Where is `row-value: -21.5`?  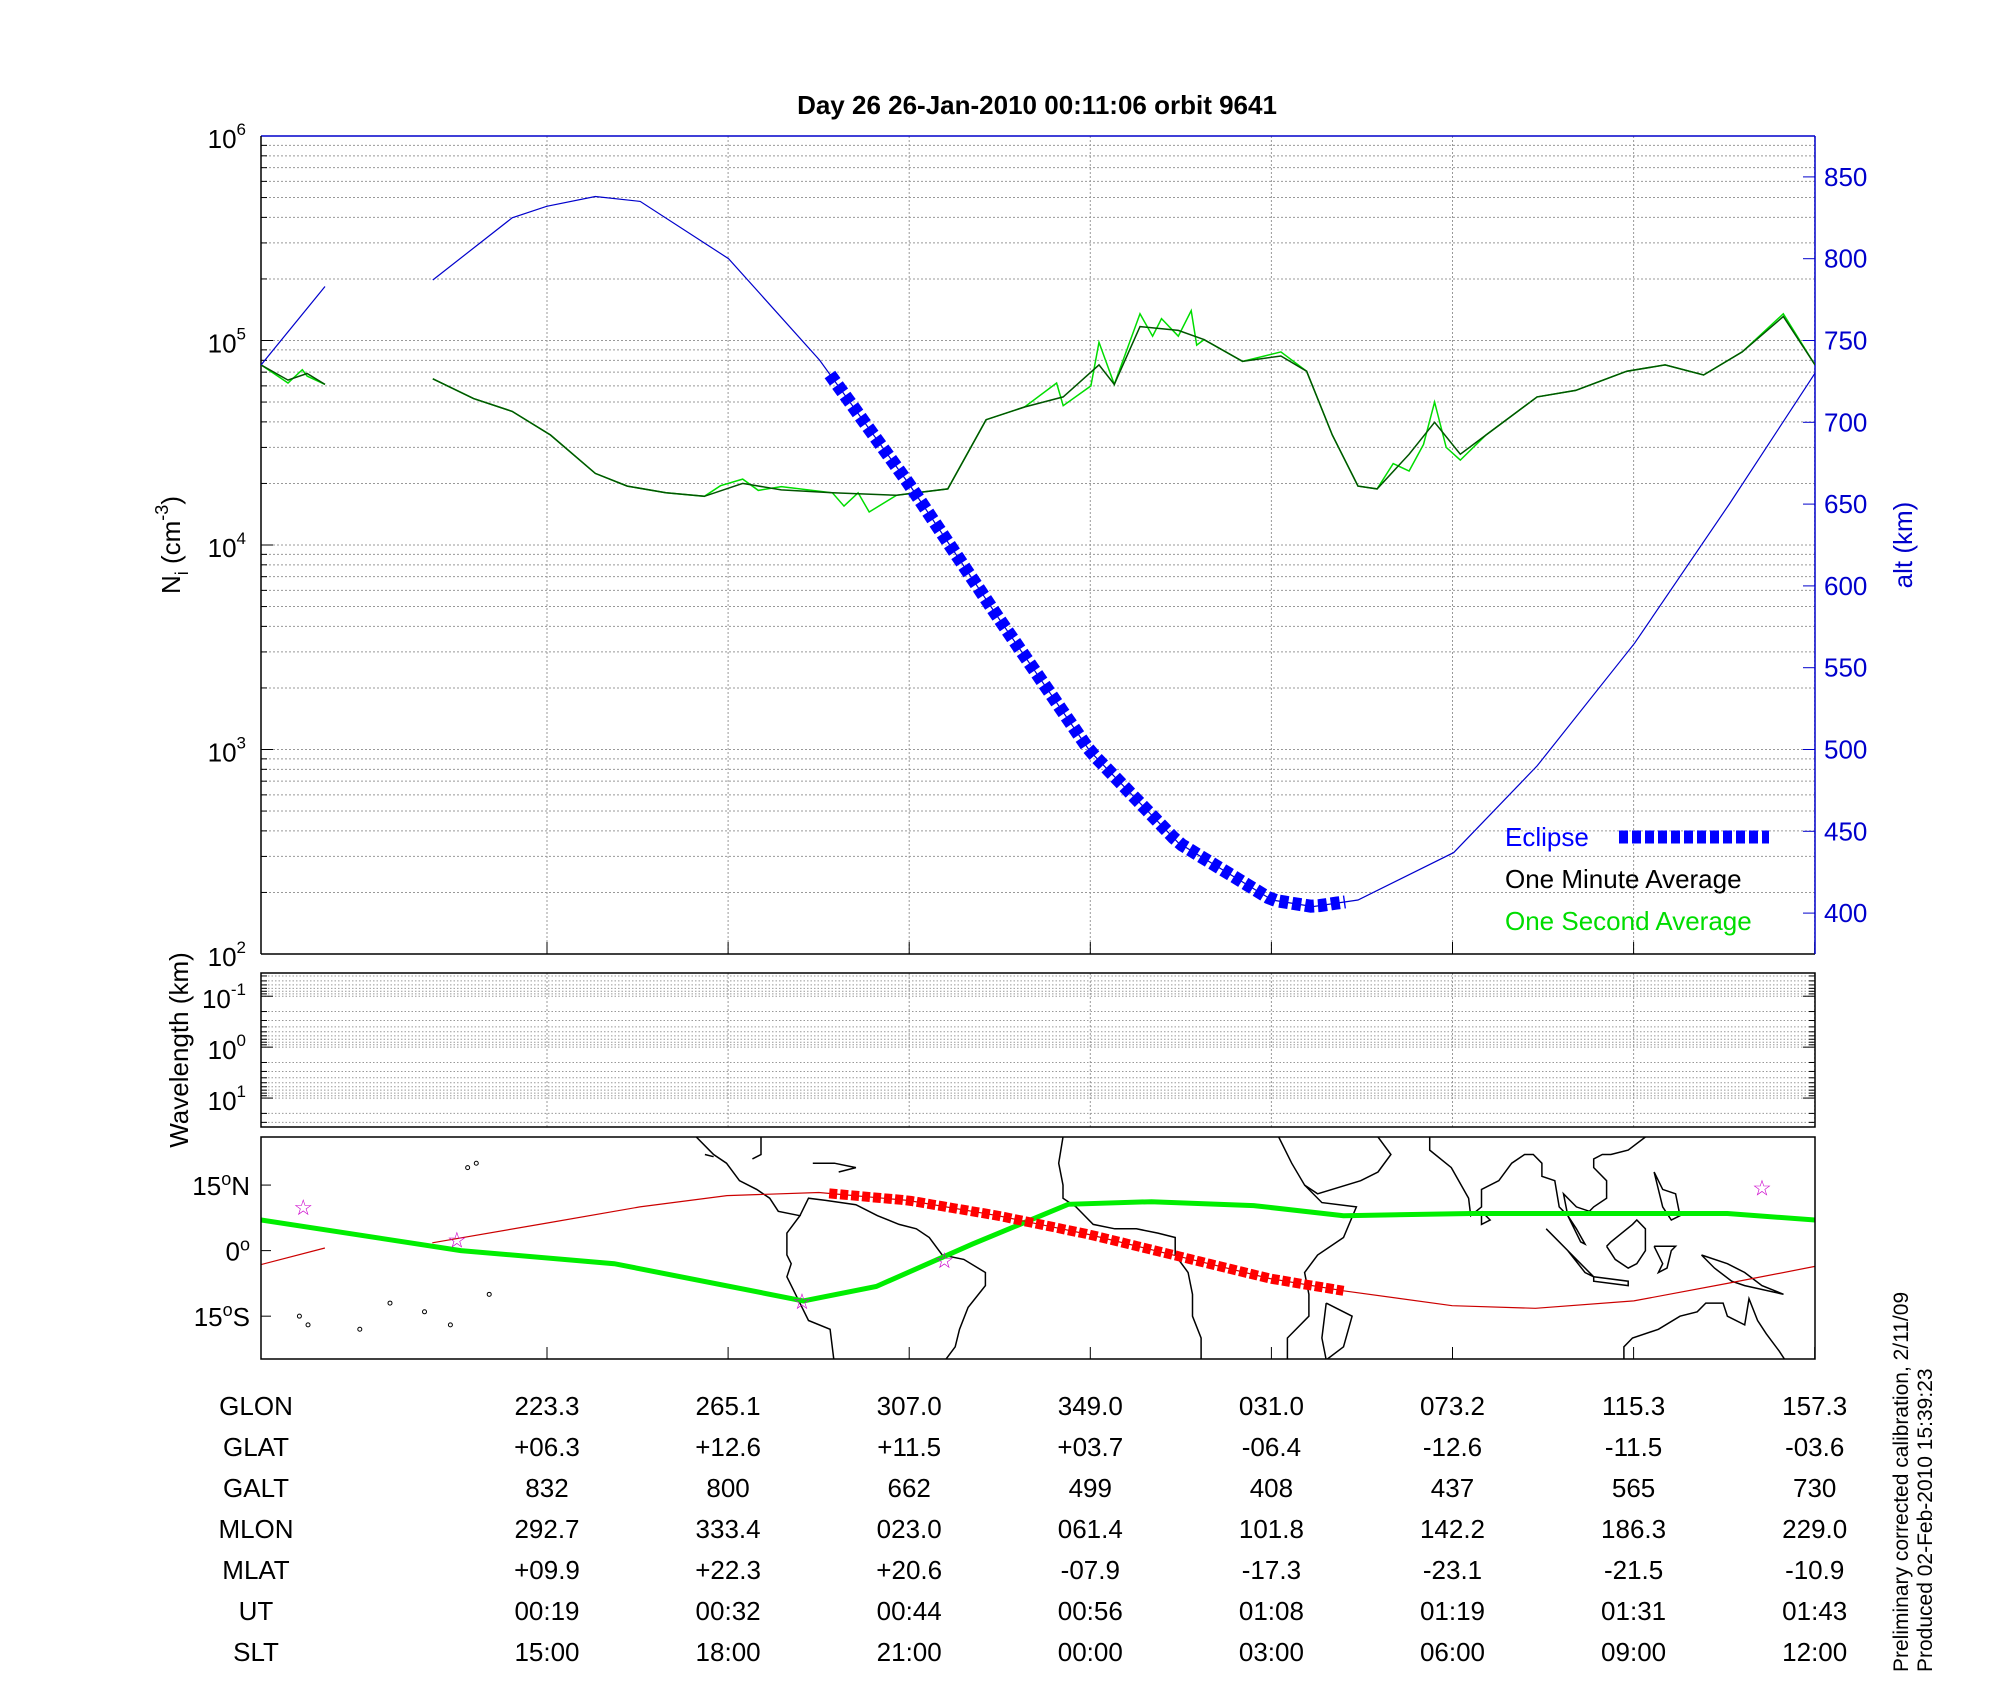
row-value: -21.5 is located at coordinates (1633, 1570).